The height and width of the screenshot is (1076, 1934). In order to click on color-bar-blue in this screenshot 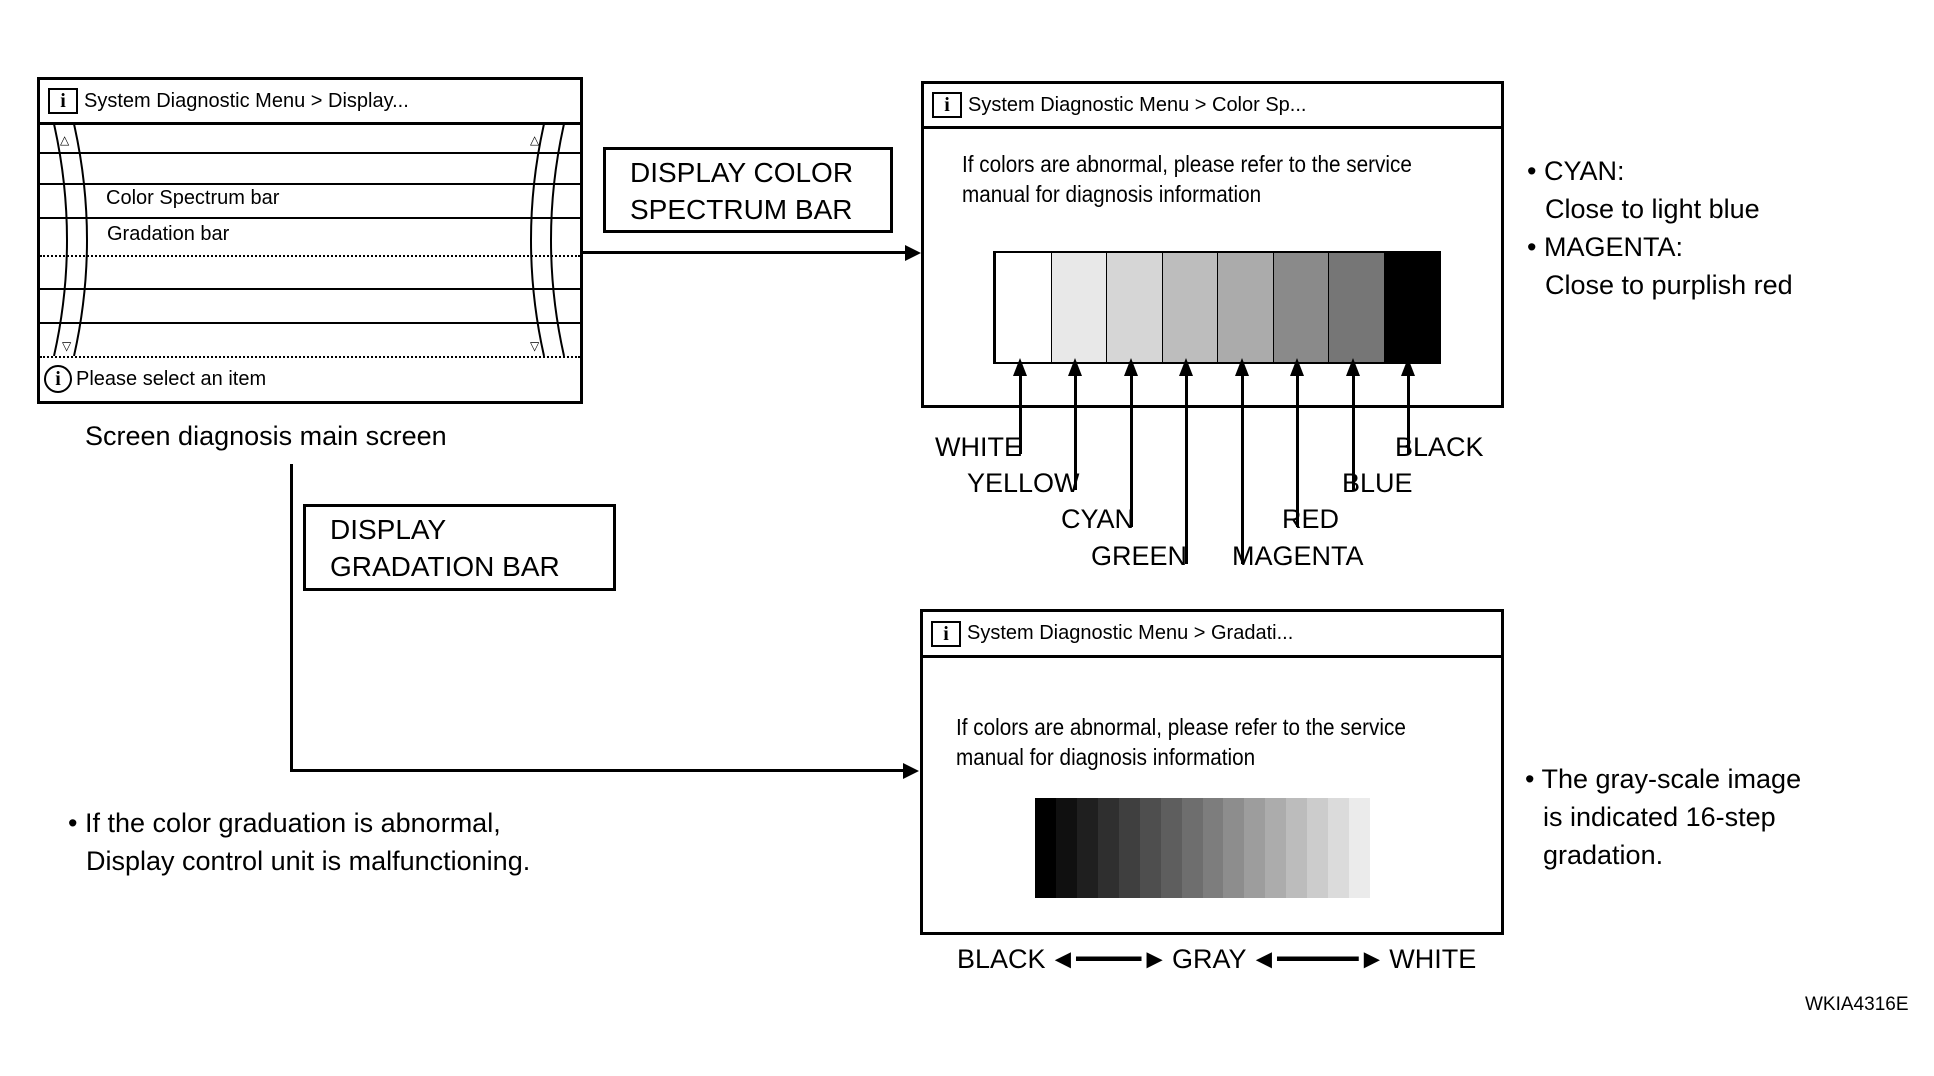, I will do `click(1356, 307)`.